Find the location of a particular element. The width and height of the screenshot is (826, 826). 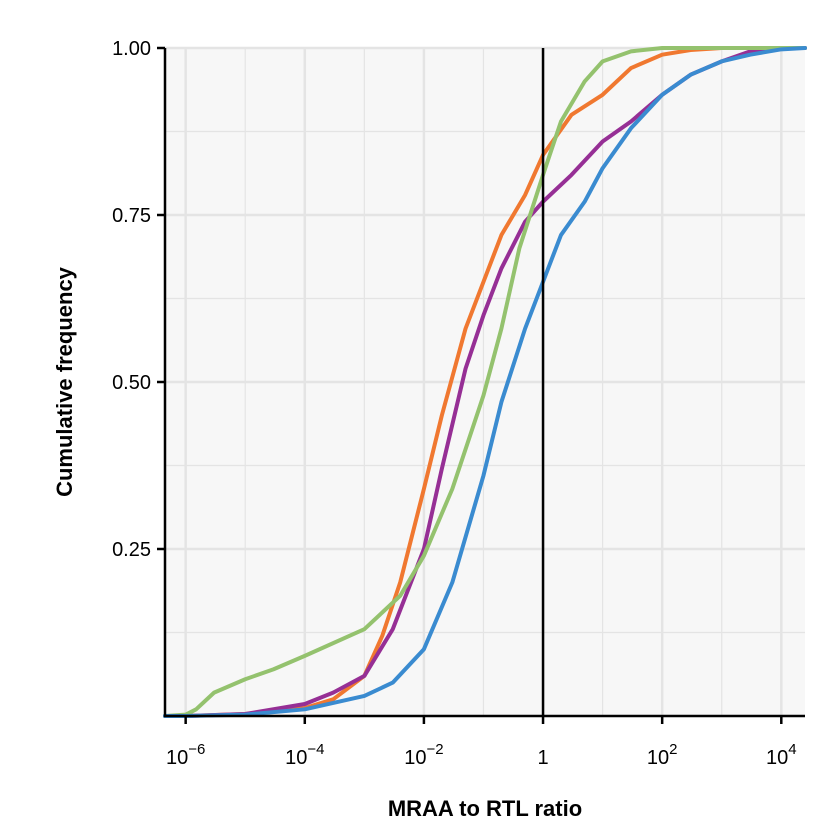

x-tick-label: 10⁻² is located at coordinates (423, 755).